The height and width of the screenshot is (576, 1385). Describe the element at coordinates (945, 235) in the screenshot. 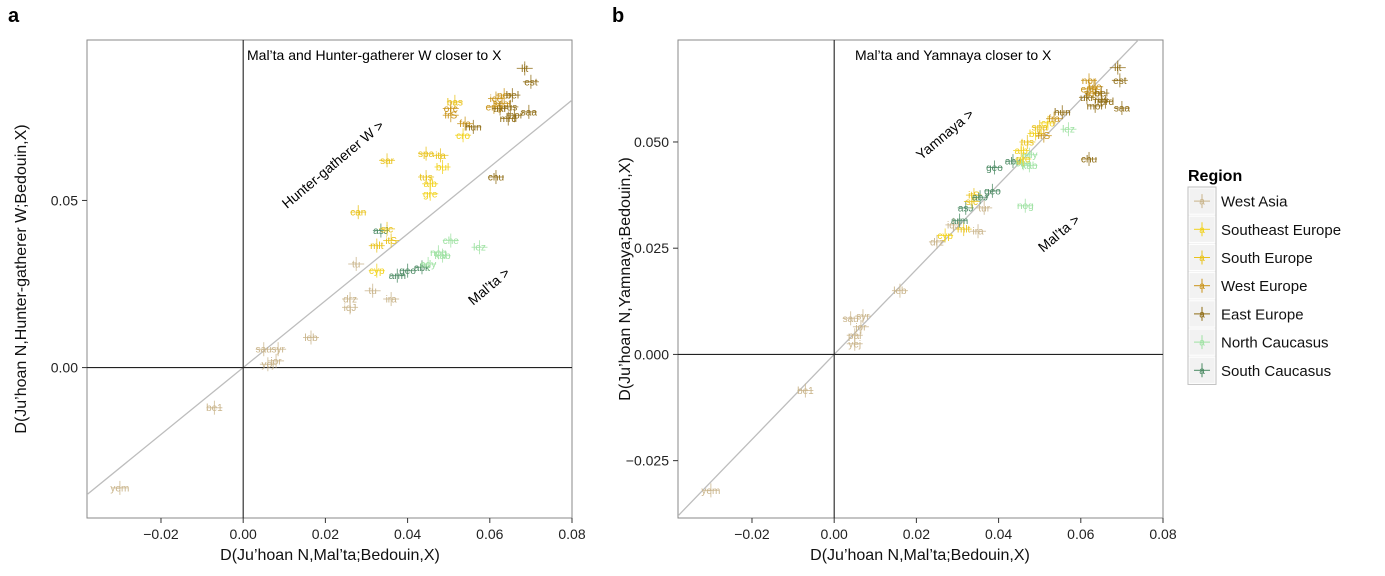

I see `data-point: cyp` at that location.